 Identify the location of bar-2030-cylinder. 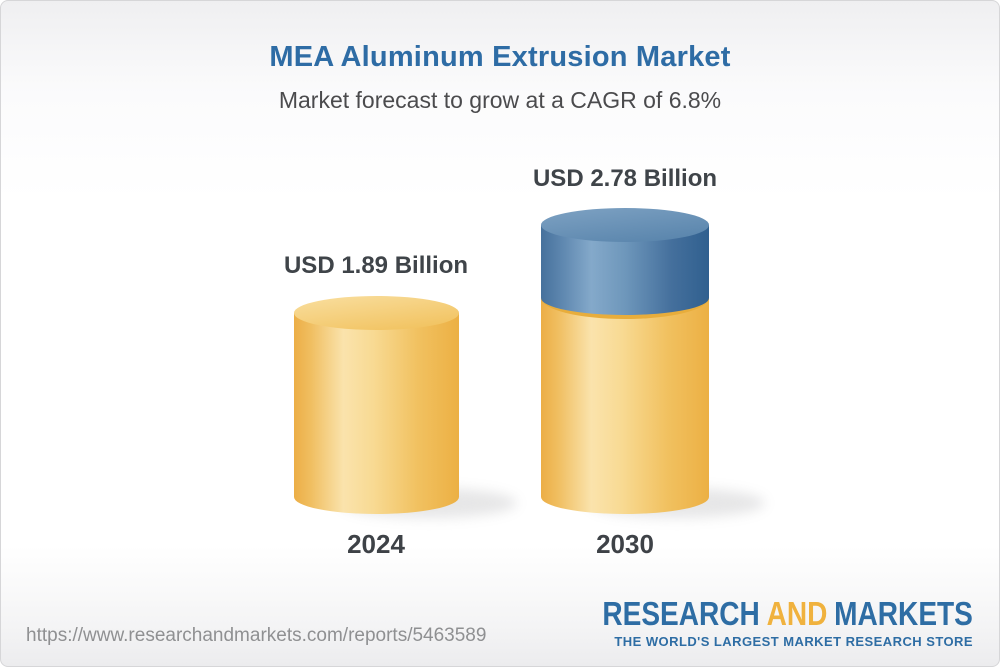
(625, 361).